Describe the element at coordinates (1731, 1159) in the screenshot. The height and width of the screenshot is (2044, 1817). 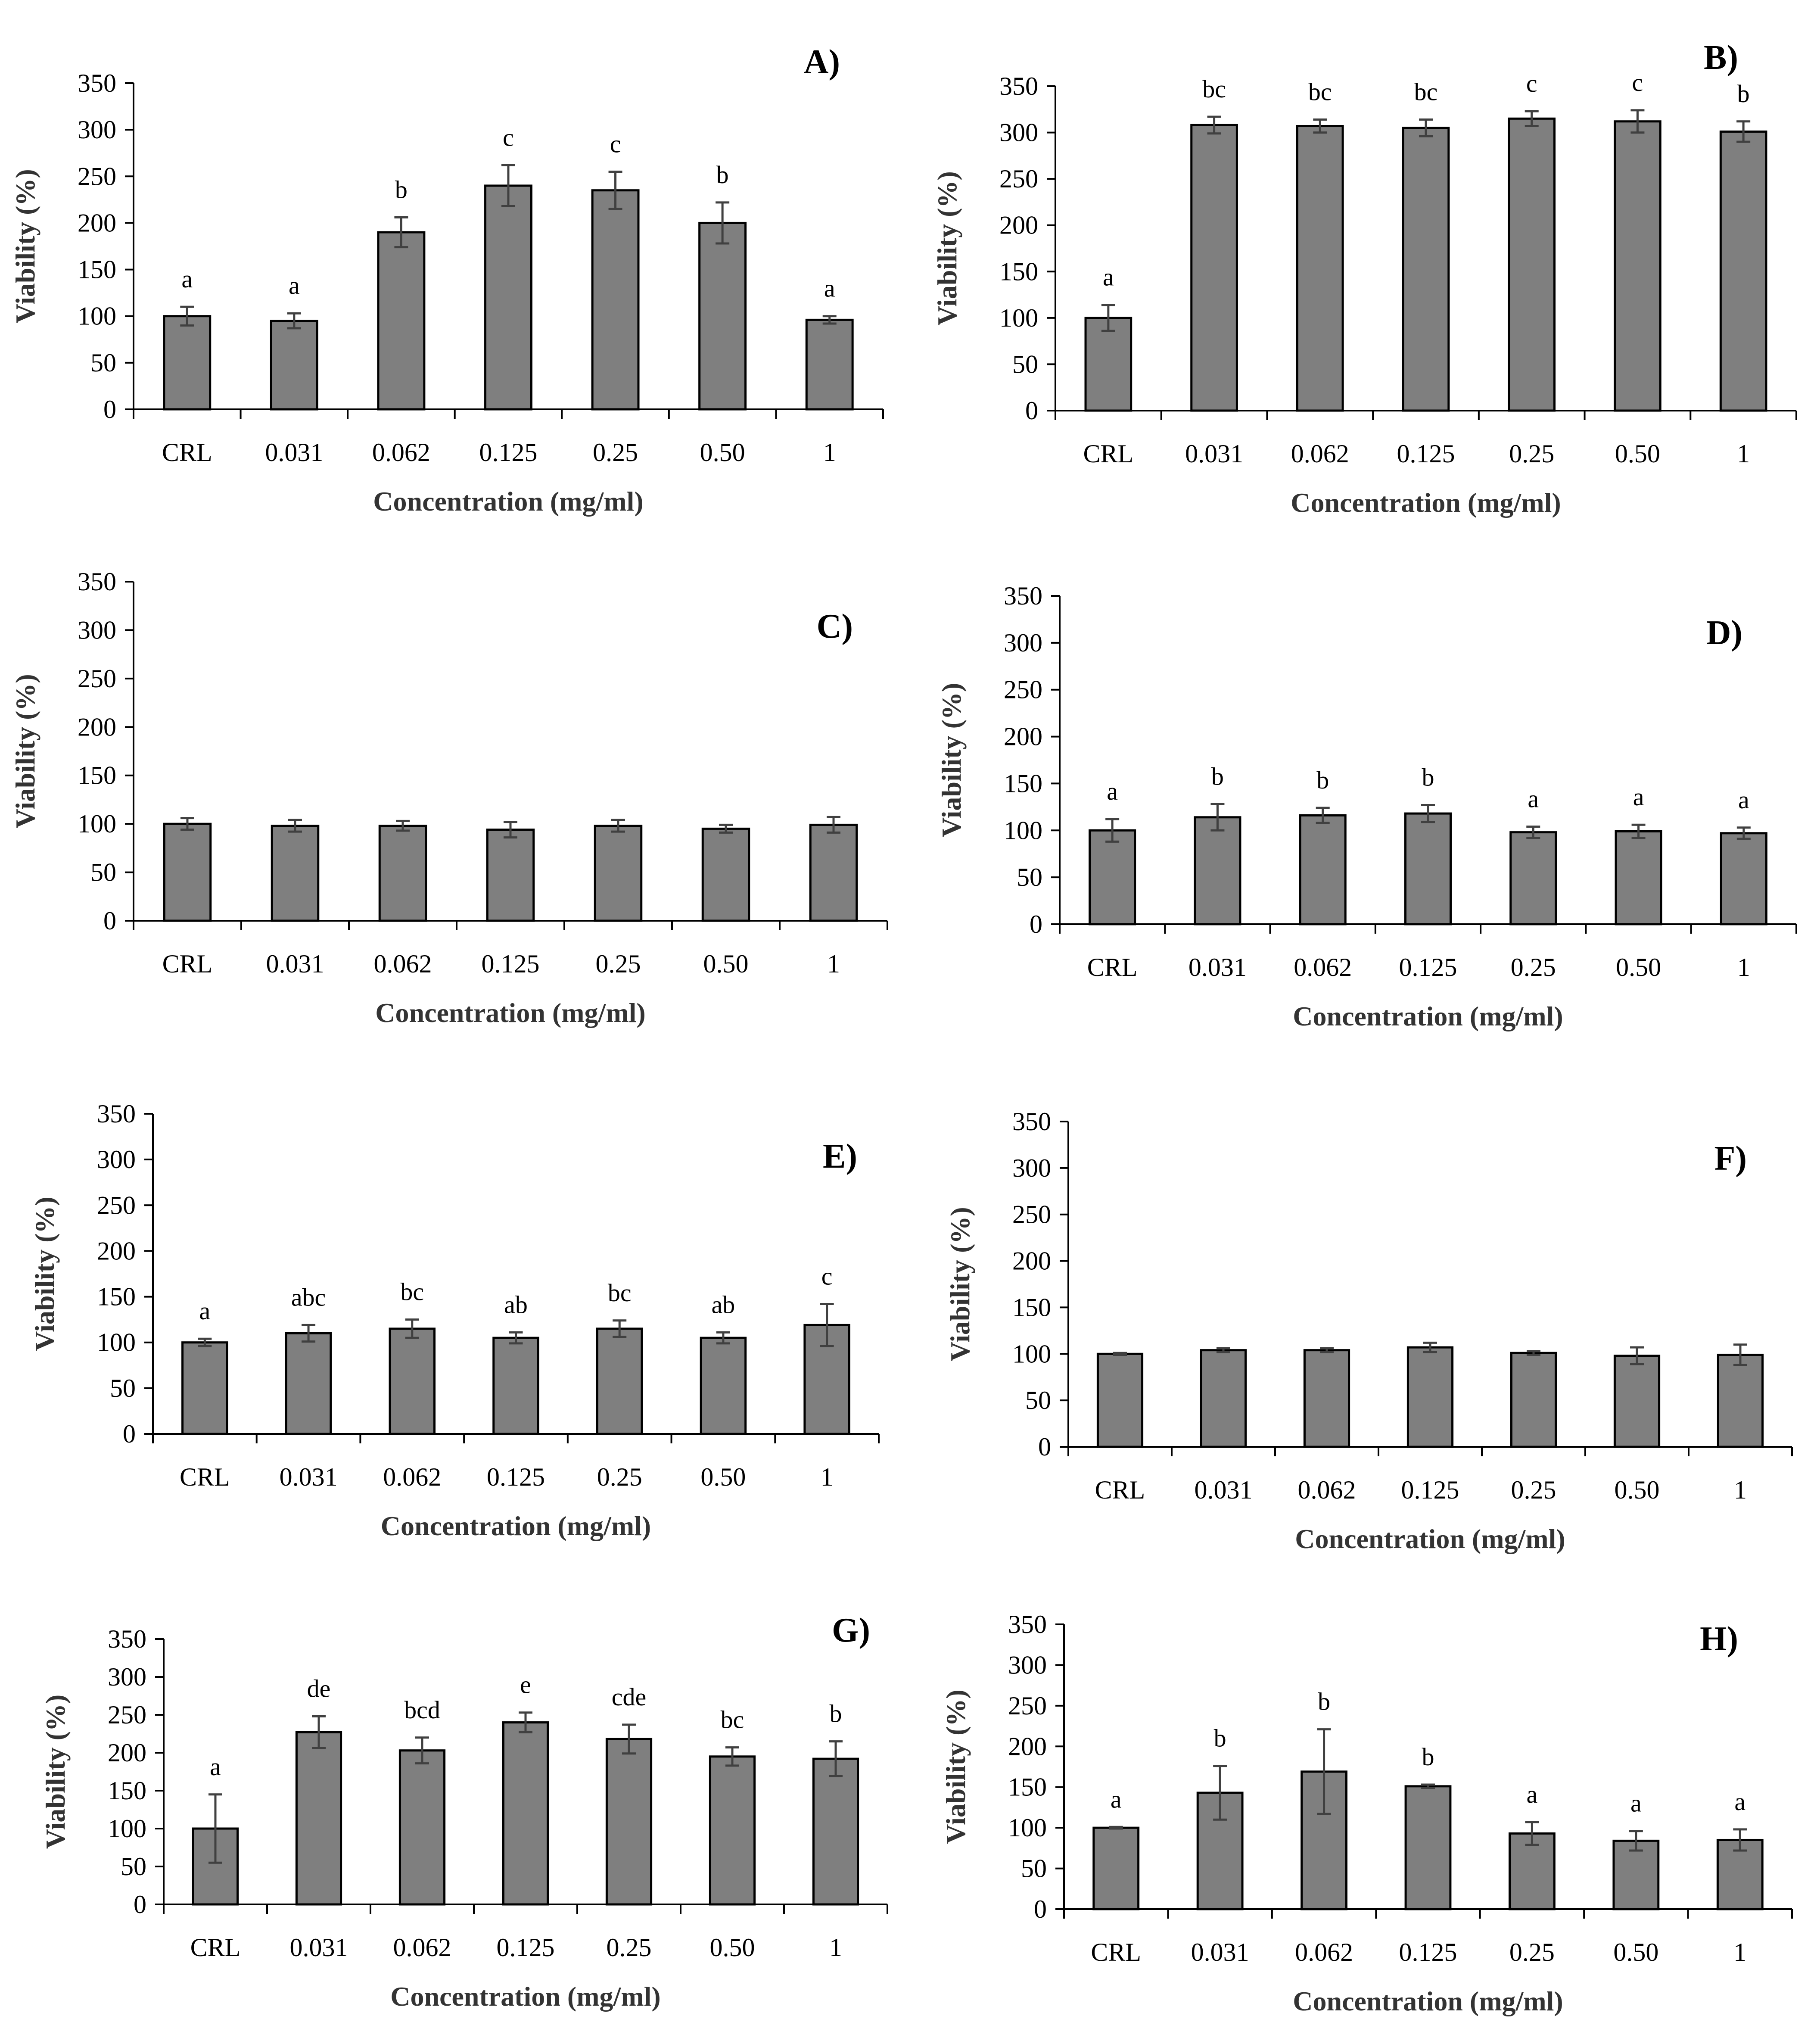
I see `panel-label: F)` at that location.